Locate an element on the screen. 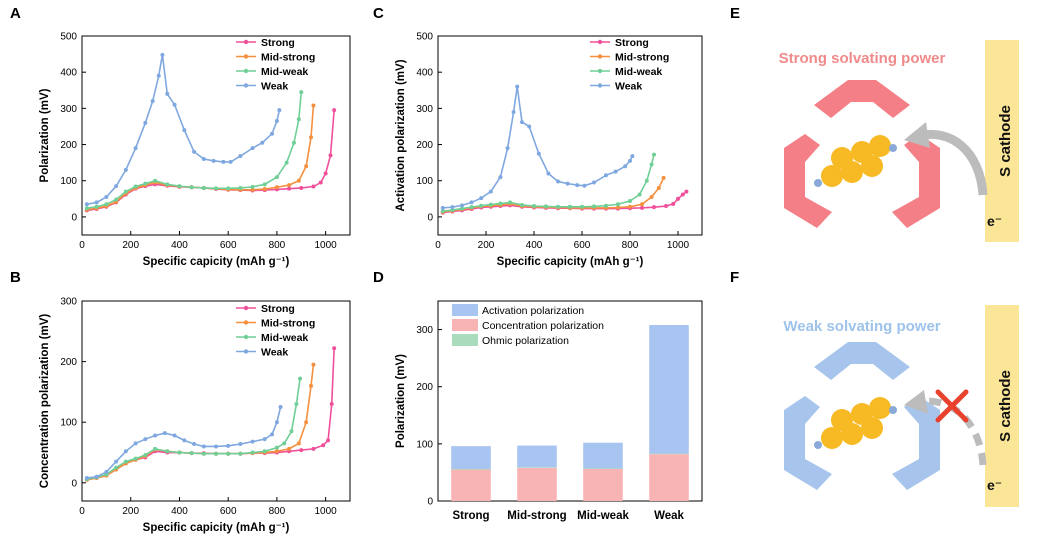 This screenshot has height=546, width=1037. sulfur-chain-f is located at coordinates (855, 423).